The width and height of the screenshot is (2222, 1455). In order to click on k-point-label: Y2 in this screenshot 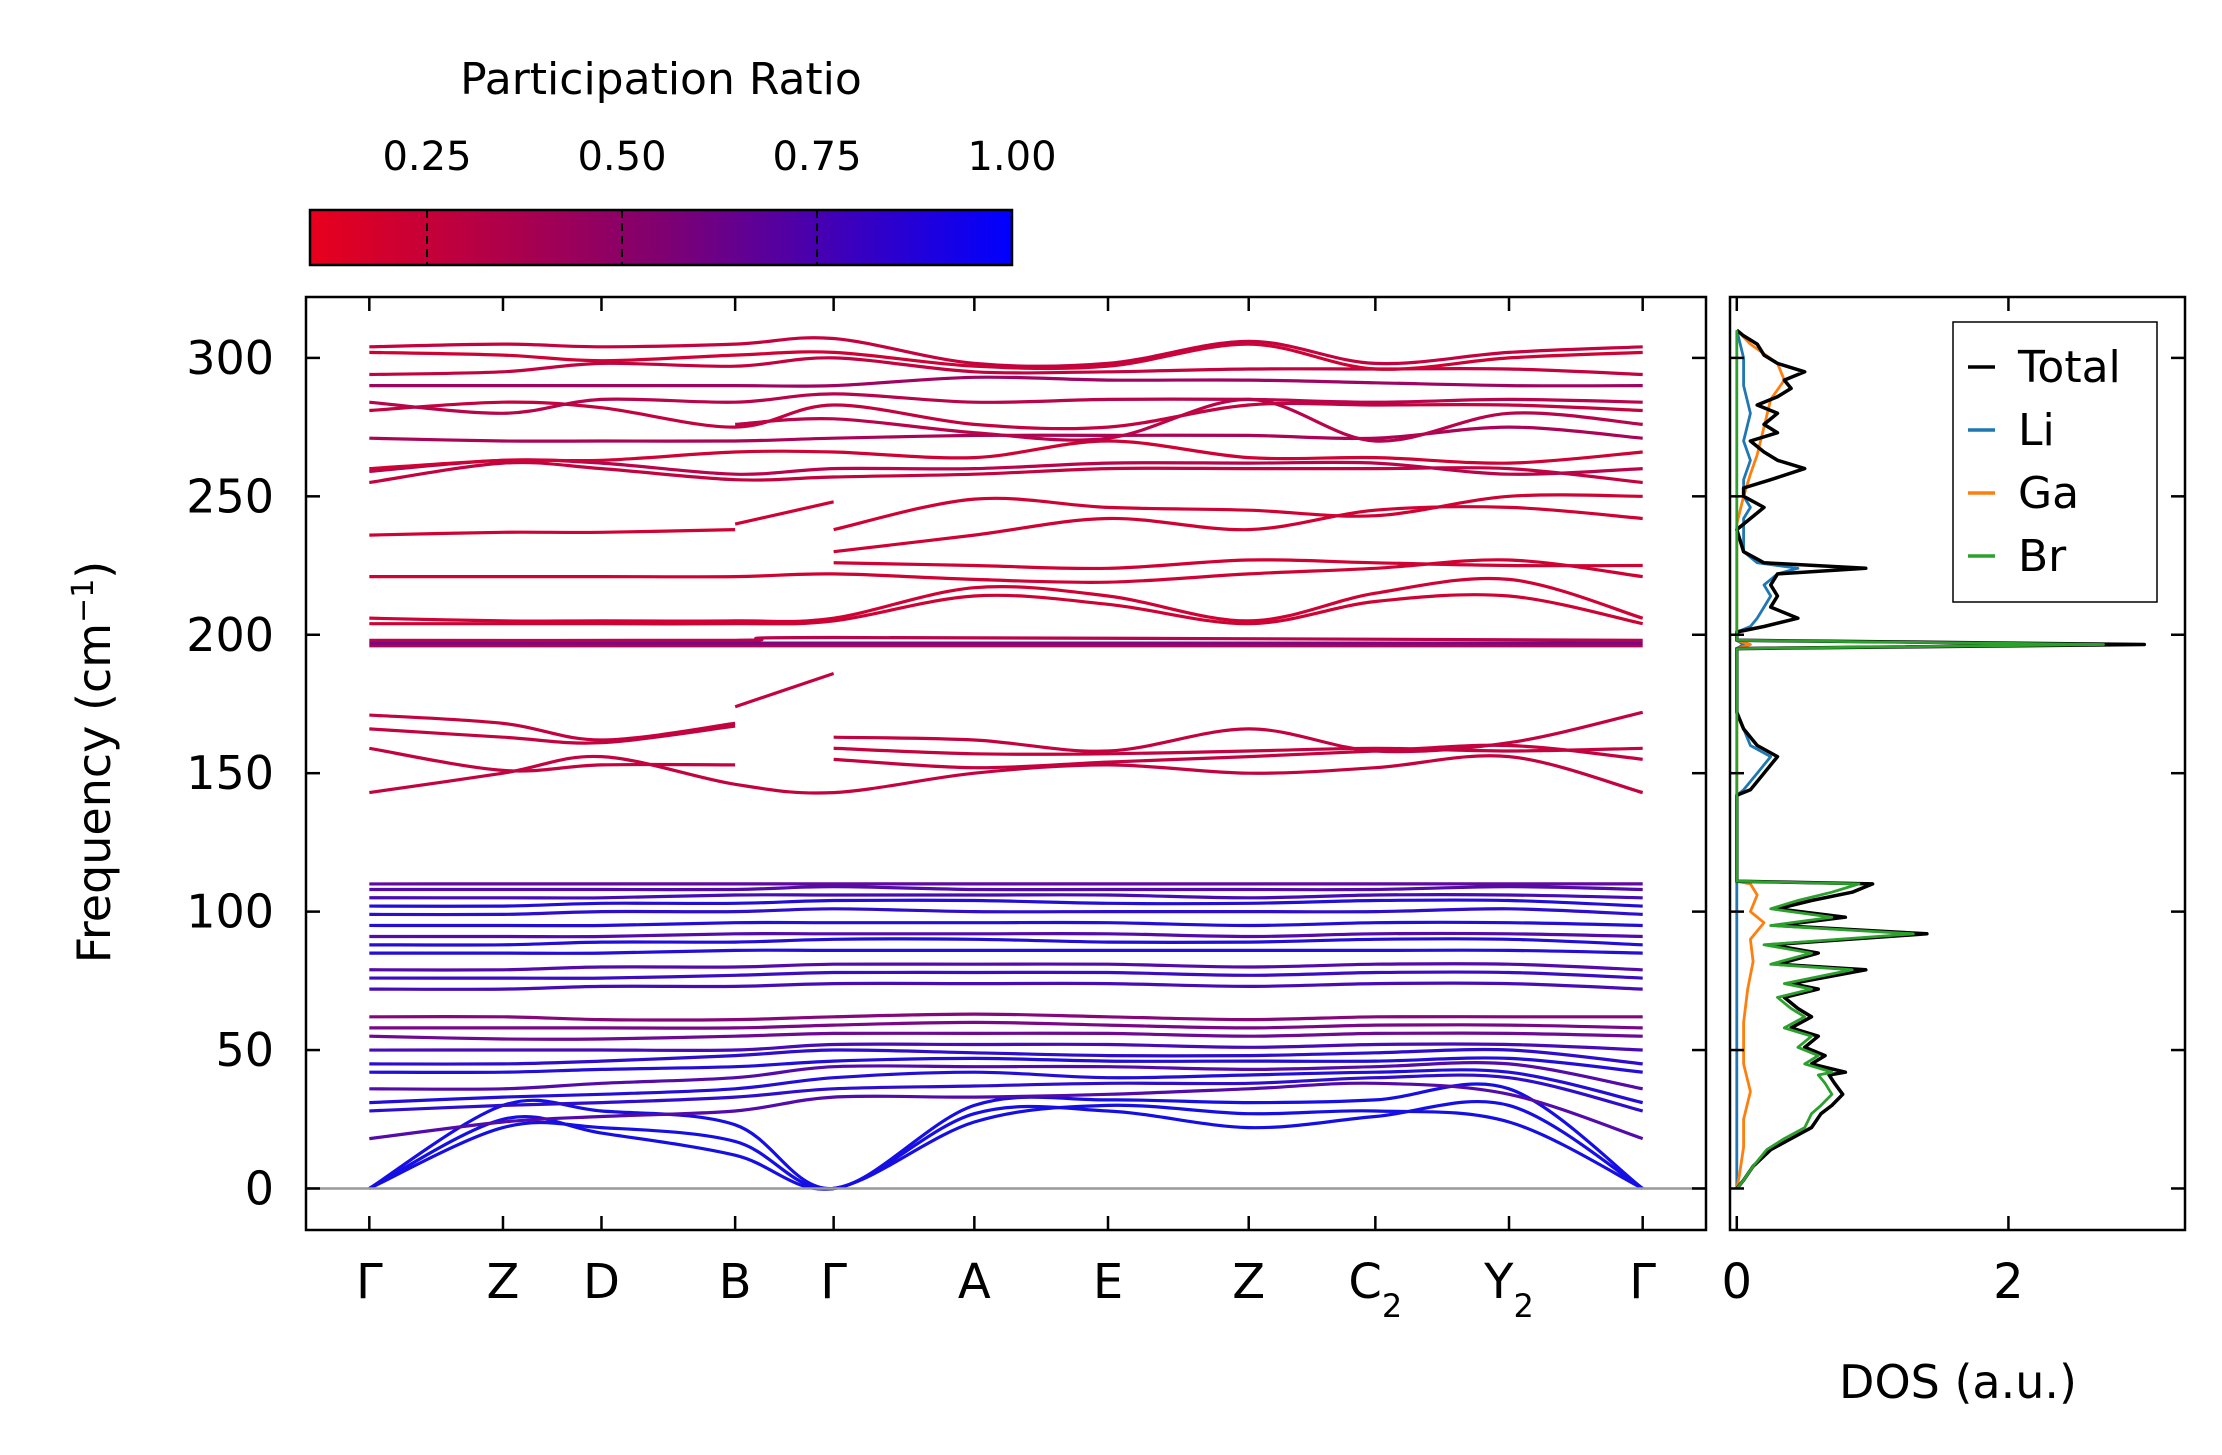, I will do `click(1508, 1289)`.